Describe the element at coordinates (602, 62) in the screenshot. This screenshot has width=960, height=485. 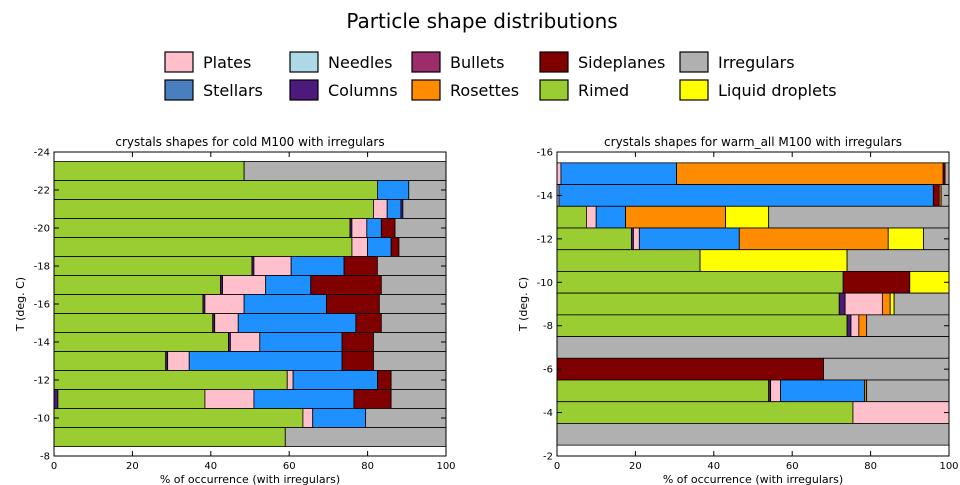
I see `legend-item-sideplanes: Sideplanes` at that location.